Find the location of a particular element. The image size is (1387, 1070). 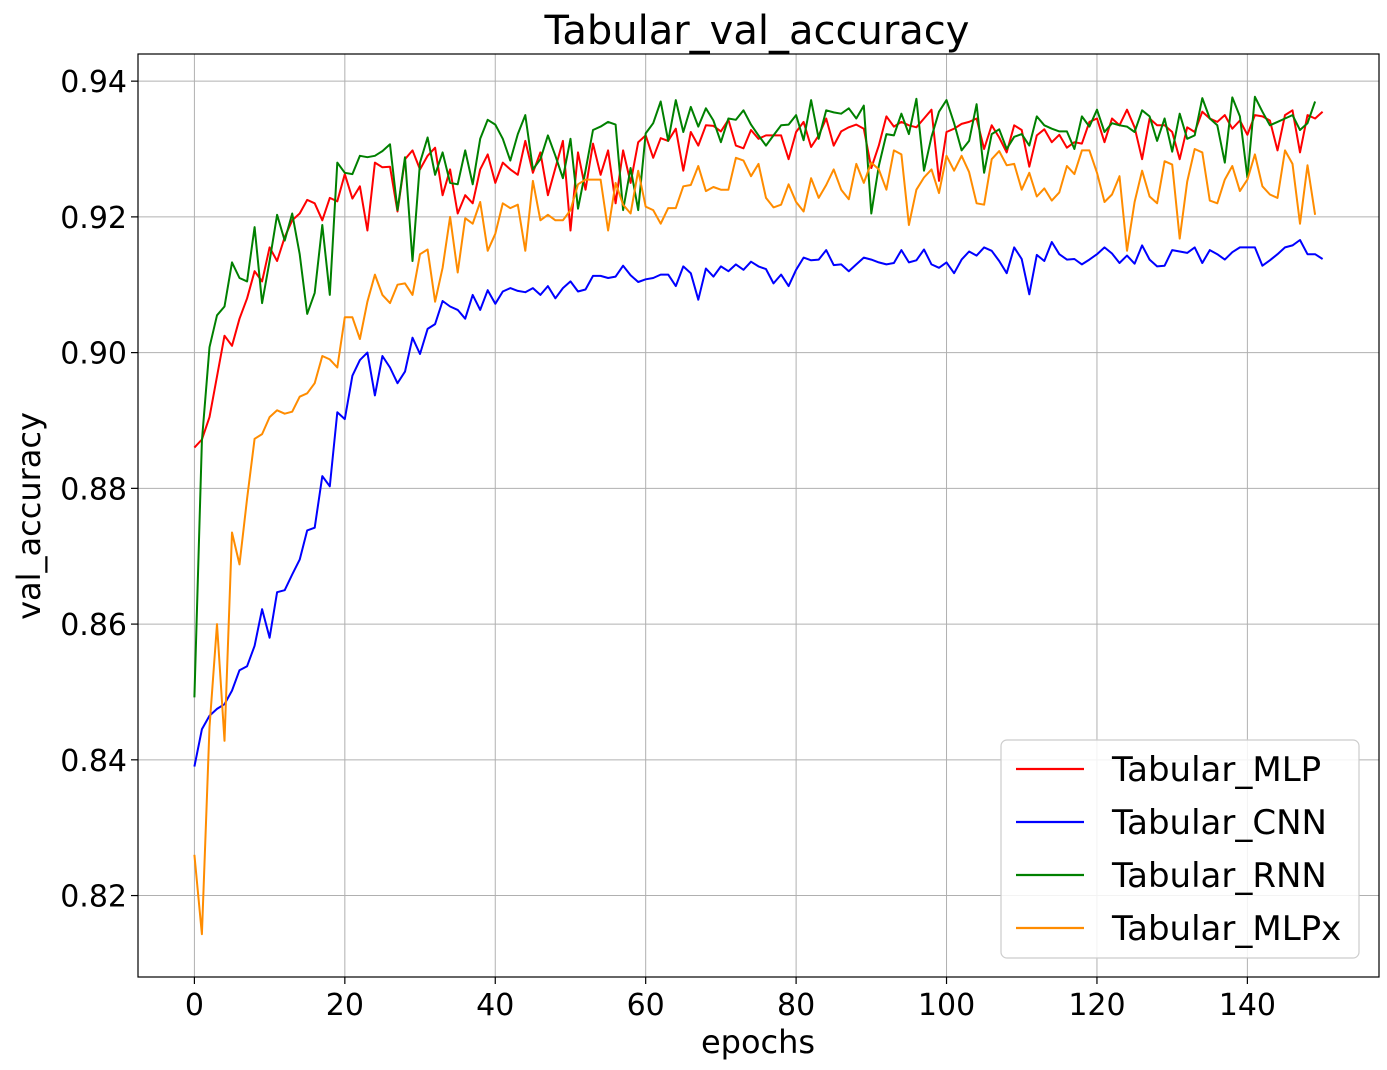

legend-label: Tabular_RNN is located at coordinates (1219, 876).